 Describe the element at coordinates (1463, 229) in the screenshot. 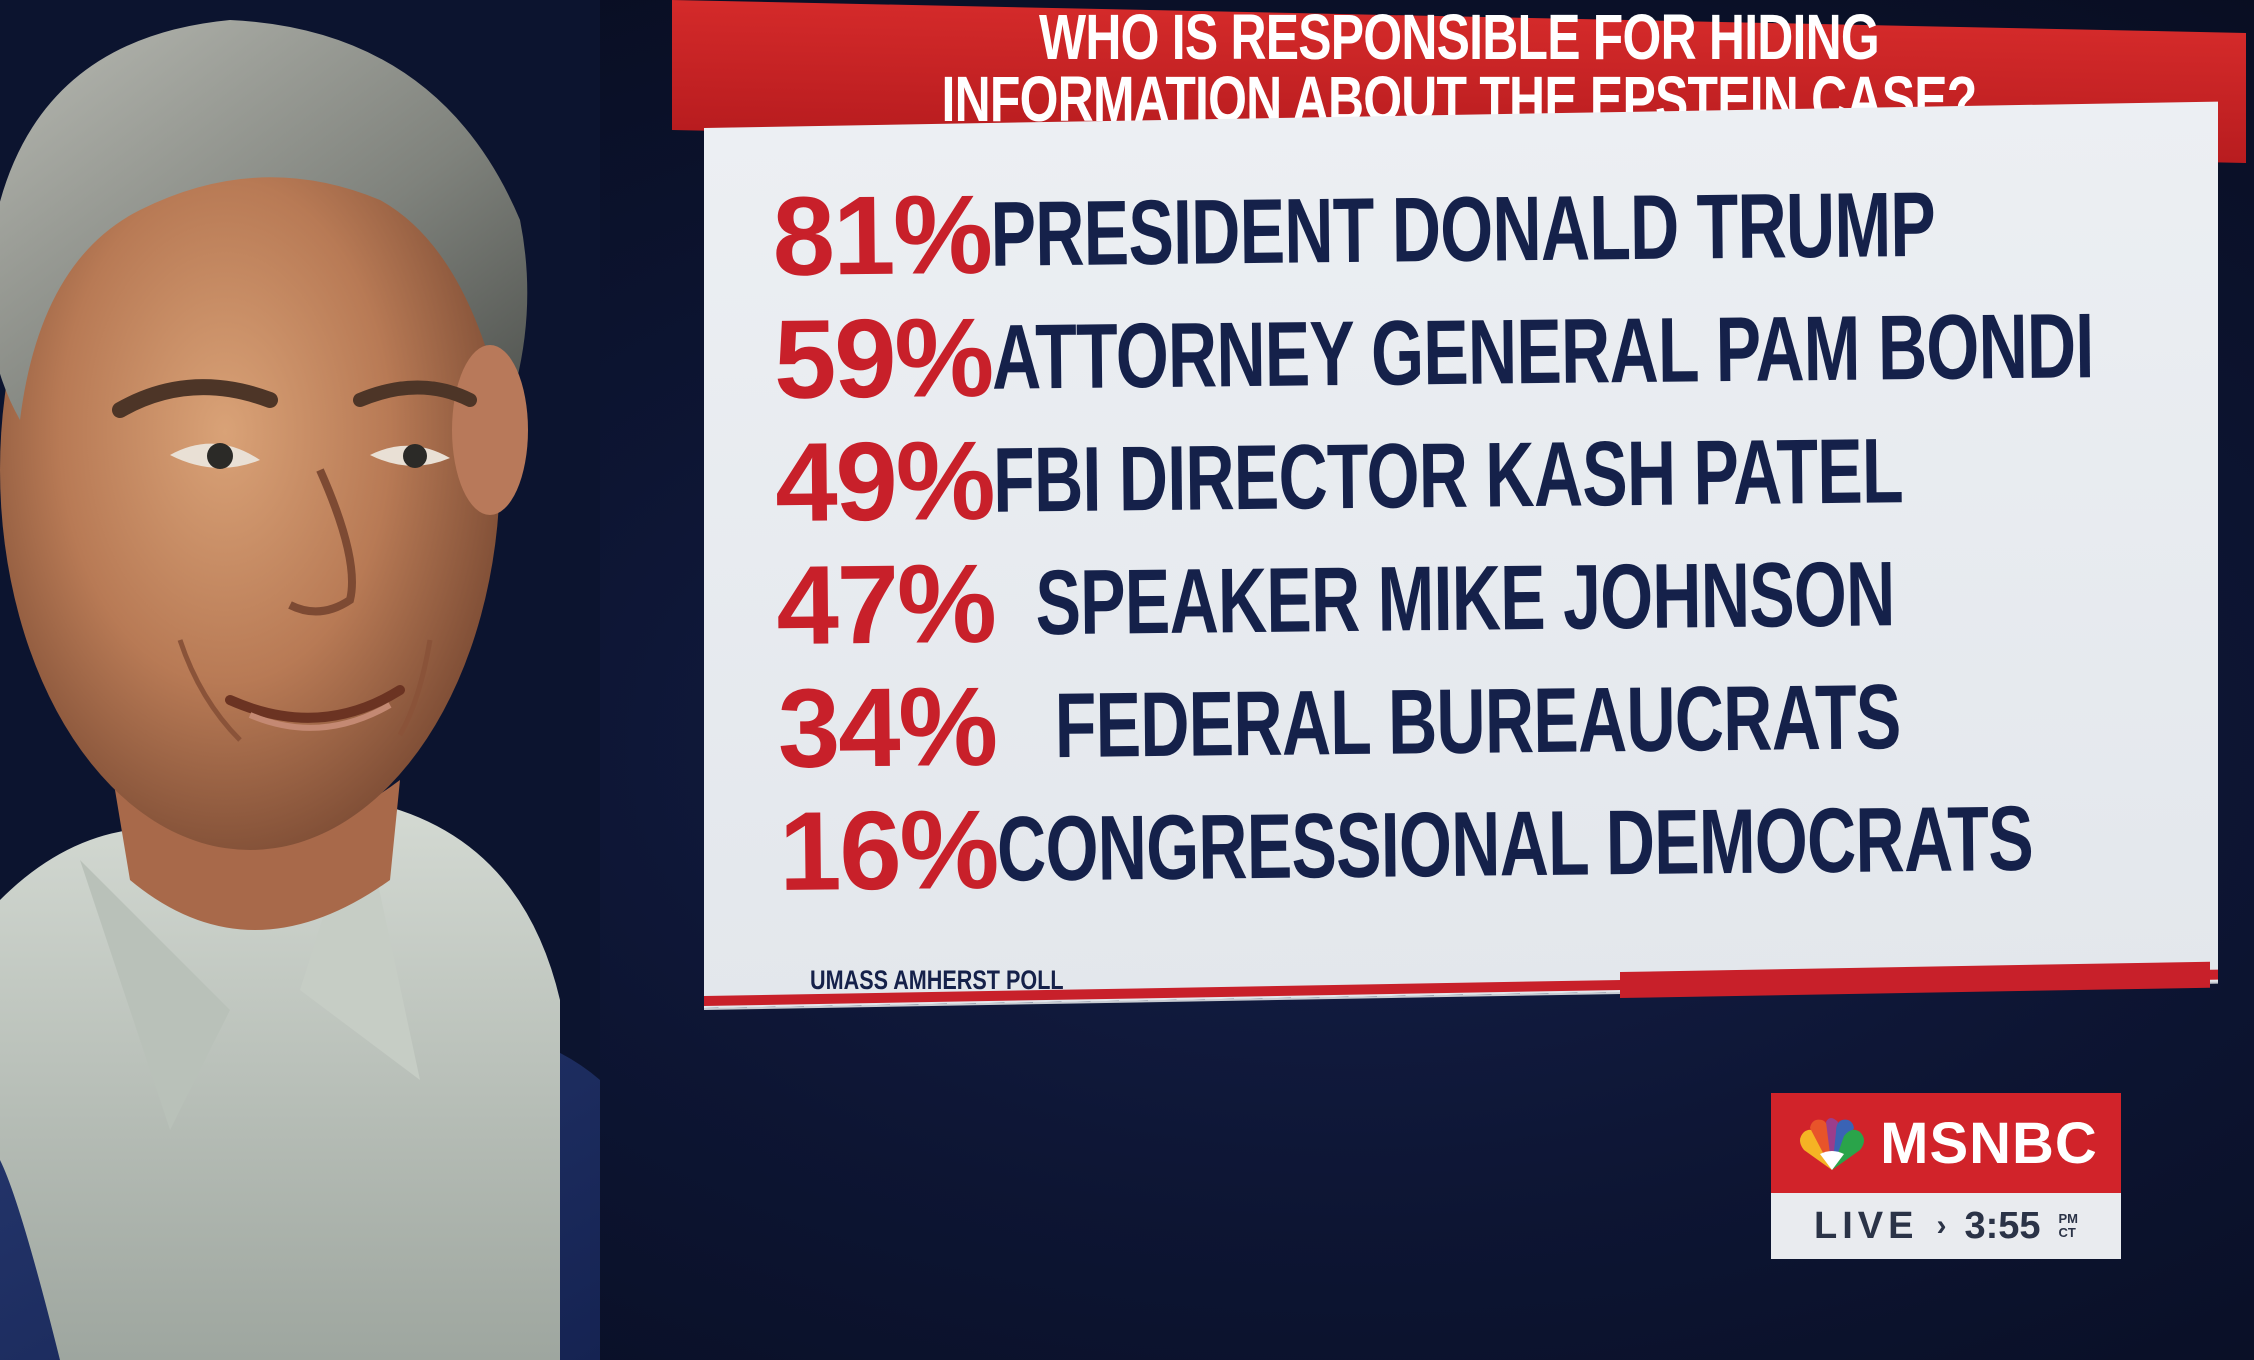

I see `result-label: PRESIDENT DONALD TRUMP` at that location.